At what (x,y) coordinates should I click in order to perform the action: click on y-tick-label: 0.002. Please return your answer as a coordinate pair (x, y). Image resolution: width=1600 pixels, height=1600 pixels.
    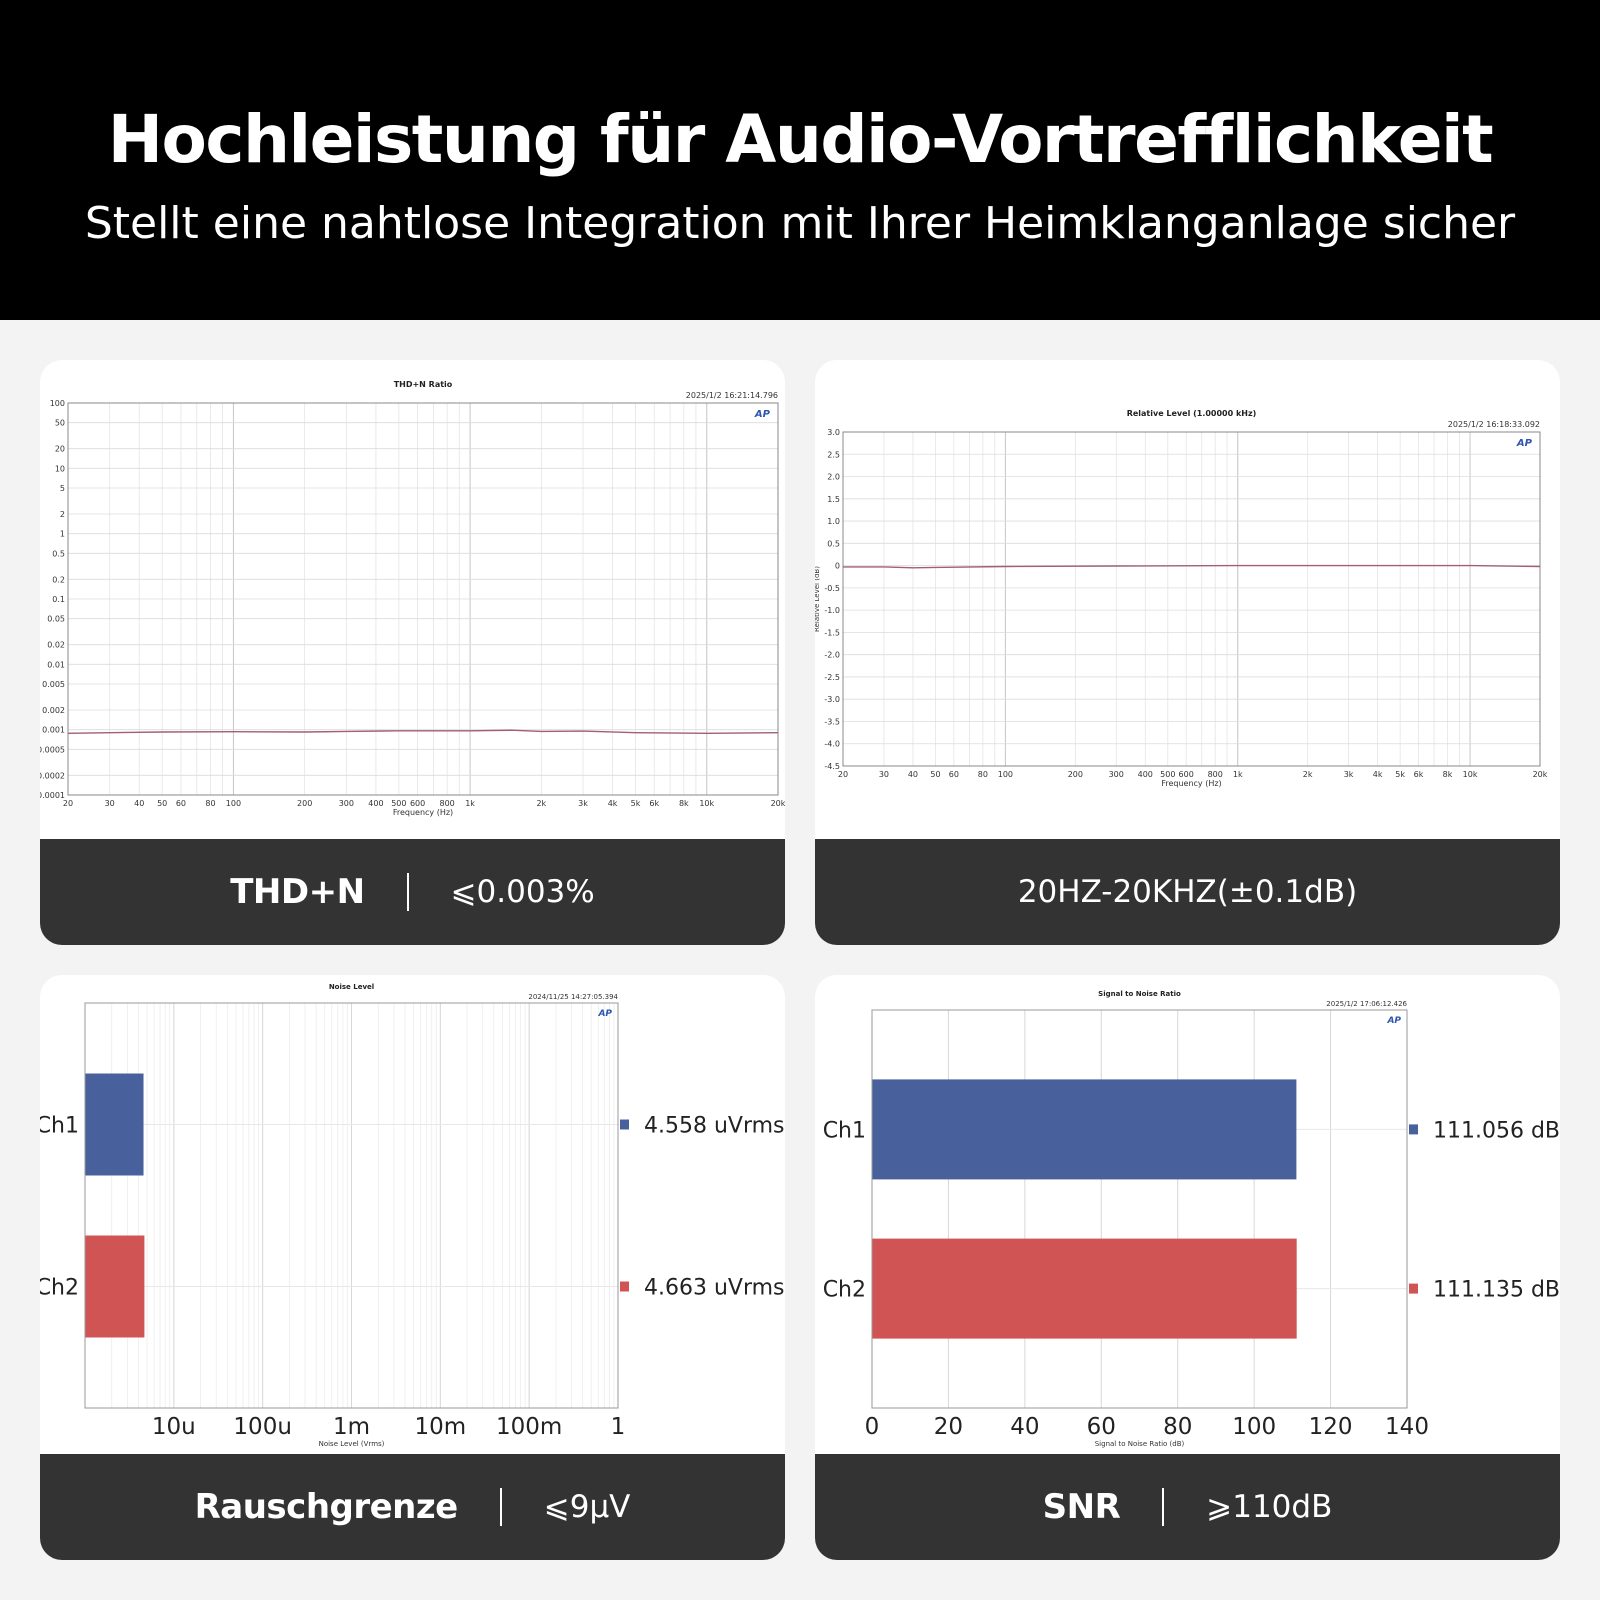
    Looking at the image, I should click on (53, 710).